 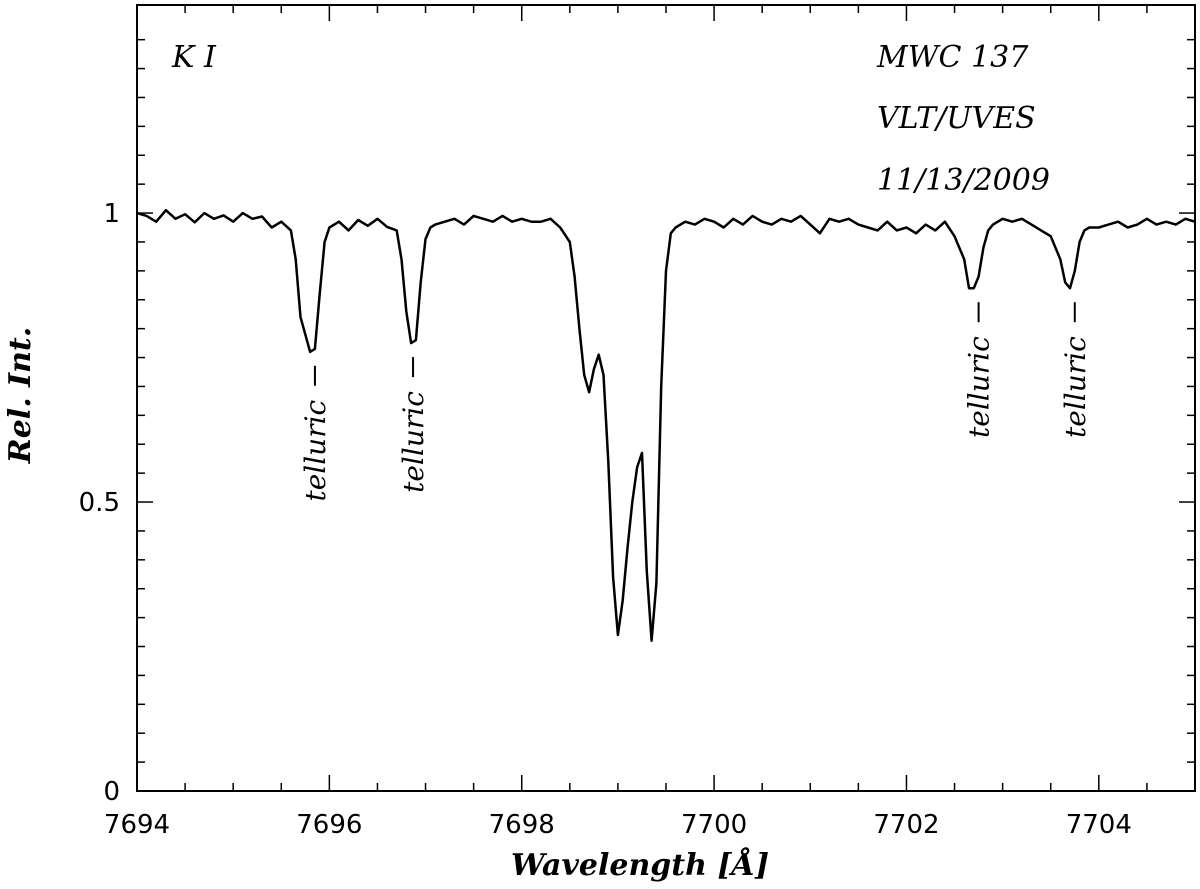 What do you see at coordinates (618, 825) in the screenshot?
I see `x-tick-labels: 7694 7696 7698 7700 7702 7704` at bounding box center [618, 825].